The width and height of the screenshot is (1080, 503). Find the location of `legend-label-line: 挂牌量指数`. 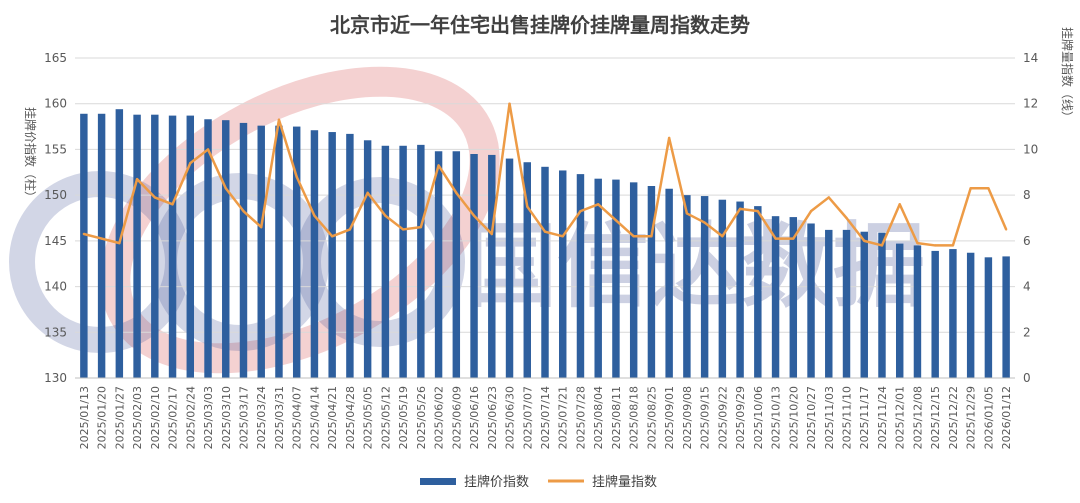

legend-label-line: 挂牌量指数 is located at coordinates (624, 482).